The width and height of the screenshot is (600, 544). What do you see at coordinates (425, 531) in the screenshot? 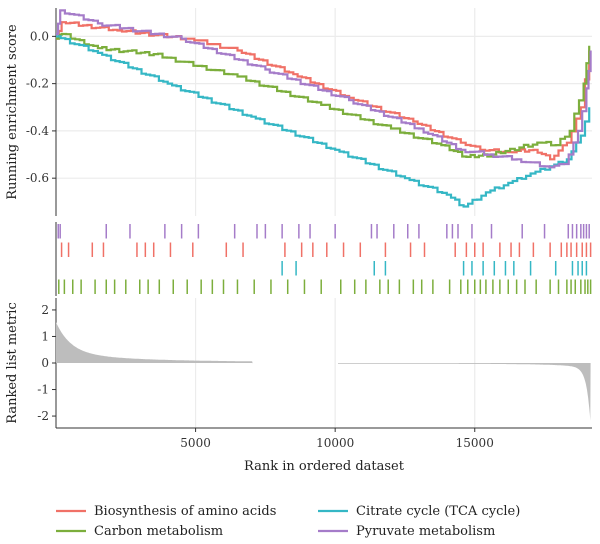
I see `legend-label-pyruvate-metabolism: Pyruvate metabolism` at bounding box center [425, 531].